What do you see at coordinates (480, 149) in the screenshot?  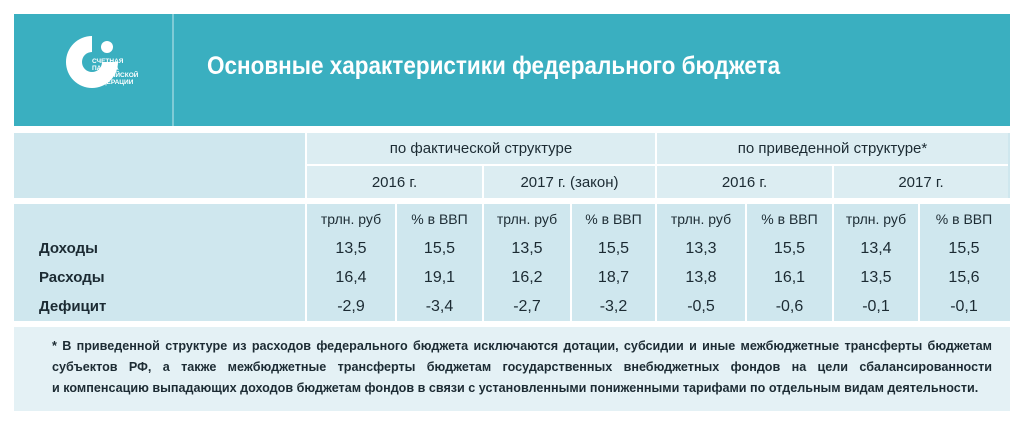 I see `group-header: по фактической структуре` at bounding box center [480, 149].